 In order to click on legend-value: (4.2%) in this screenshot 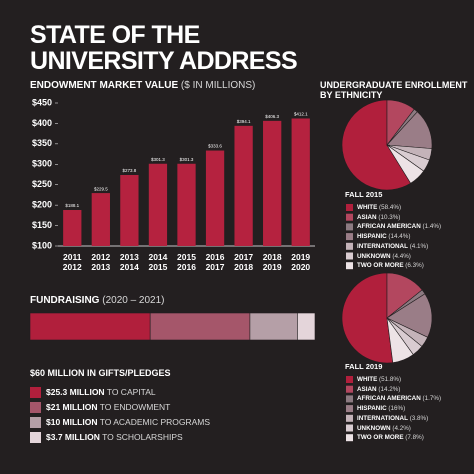, I will do `click(401, 428)`.